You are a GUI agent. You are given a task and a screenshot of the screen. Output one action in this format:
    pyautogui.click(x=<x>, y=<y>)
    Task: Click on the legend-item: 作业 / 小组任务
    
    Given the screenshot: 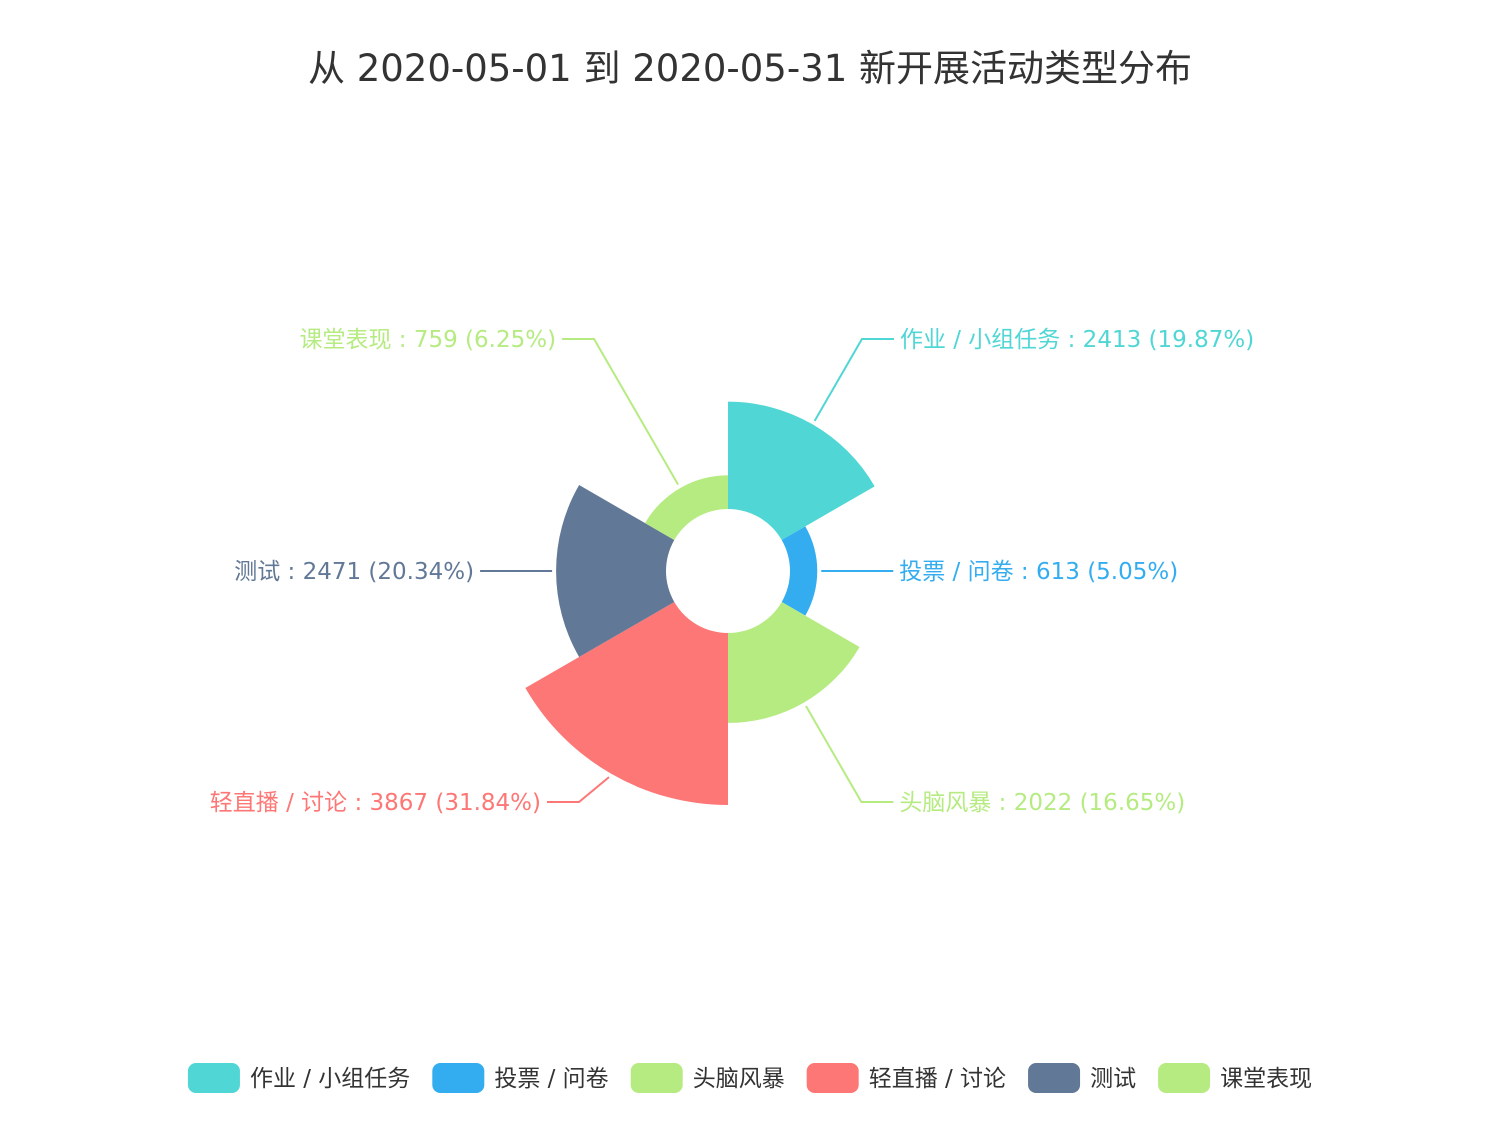 What is the action you would take?
    pyautogui.click(x=298, y=1078)
    